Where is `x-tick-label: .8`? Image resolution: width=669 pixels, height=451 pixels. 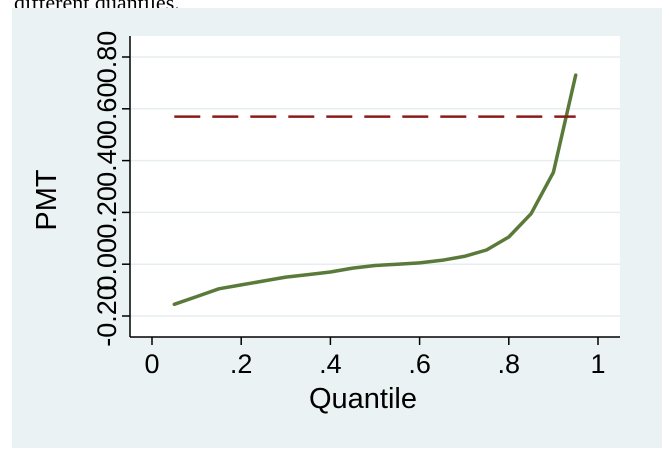
x-tick-label: .8 is located at coordinates (509, 364).